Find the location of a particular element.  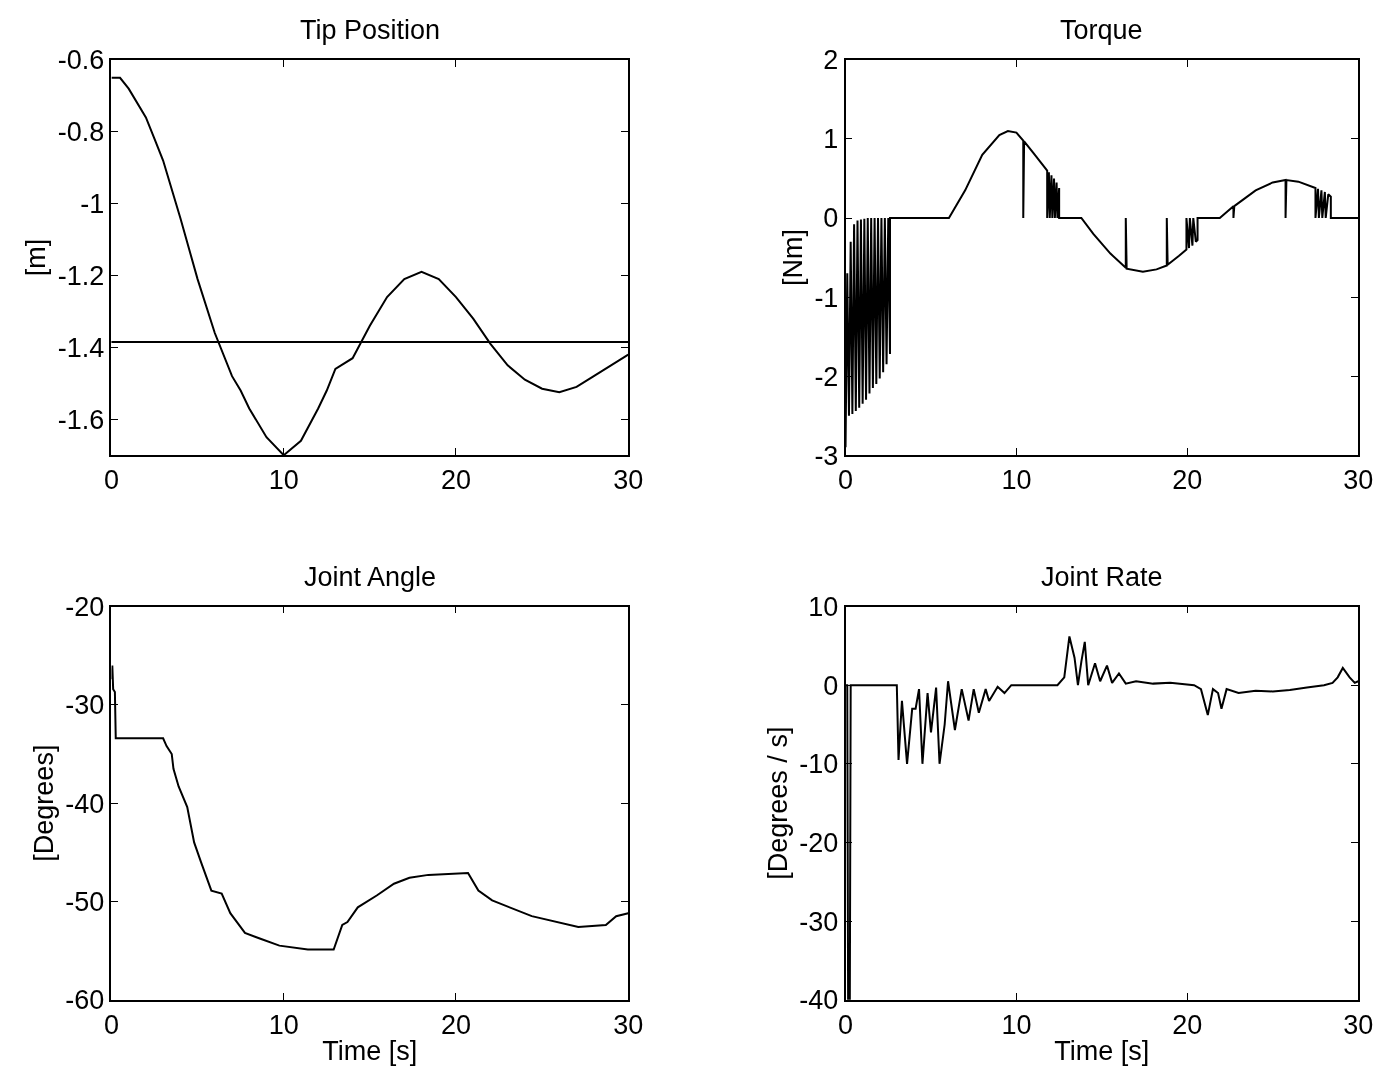

y-tick-label: -60 is located at coordinates (85, 1000).